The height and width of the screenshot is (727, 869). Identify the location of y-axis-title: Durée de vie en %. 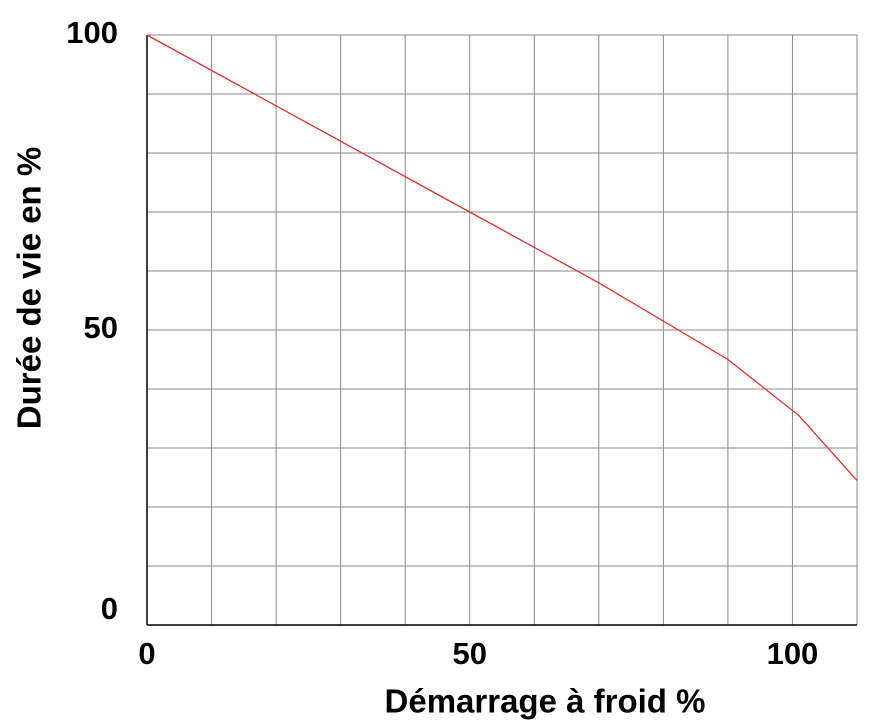
(29, 288).